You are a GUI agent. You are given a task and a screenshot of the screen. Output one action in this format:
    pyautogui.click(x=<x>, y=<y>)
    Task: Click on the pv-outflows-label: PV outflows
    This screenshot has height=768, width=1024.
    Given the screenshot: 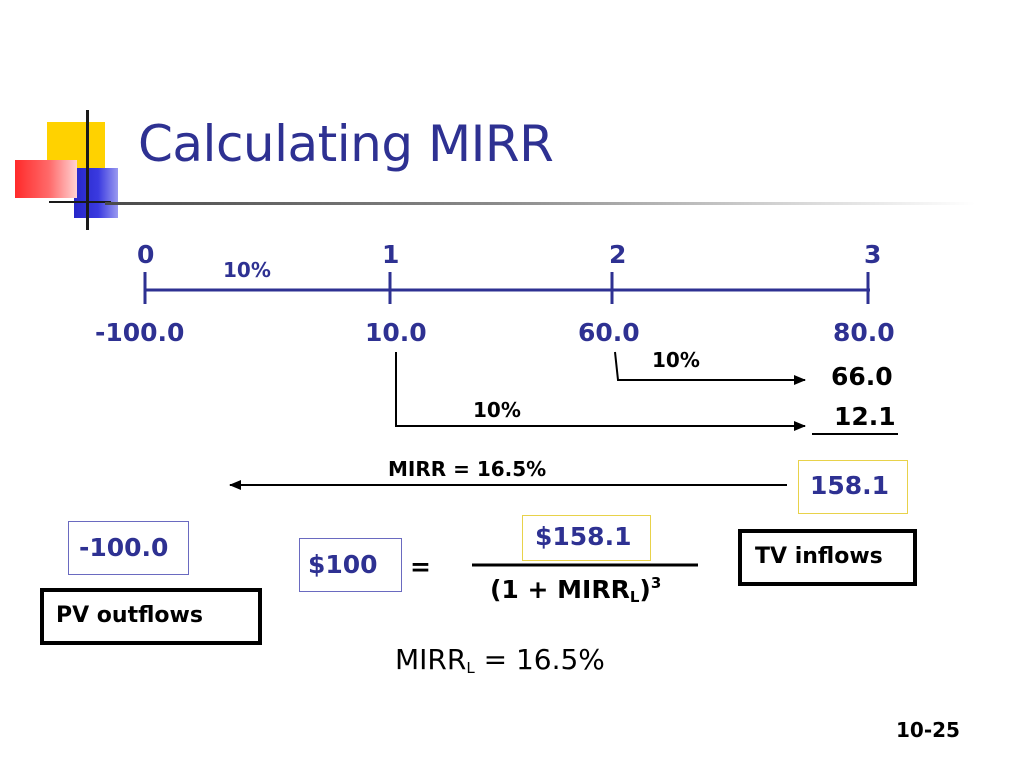 What is the action you would take?
    pyautogui.click(x=129, y=615)
    